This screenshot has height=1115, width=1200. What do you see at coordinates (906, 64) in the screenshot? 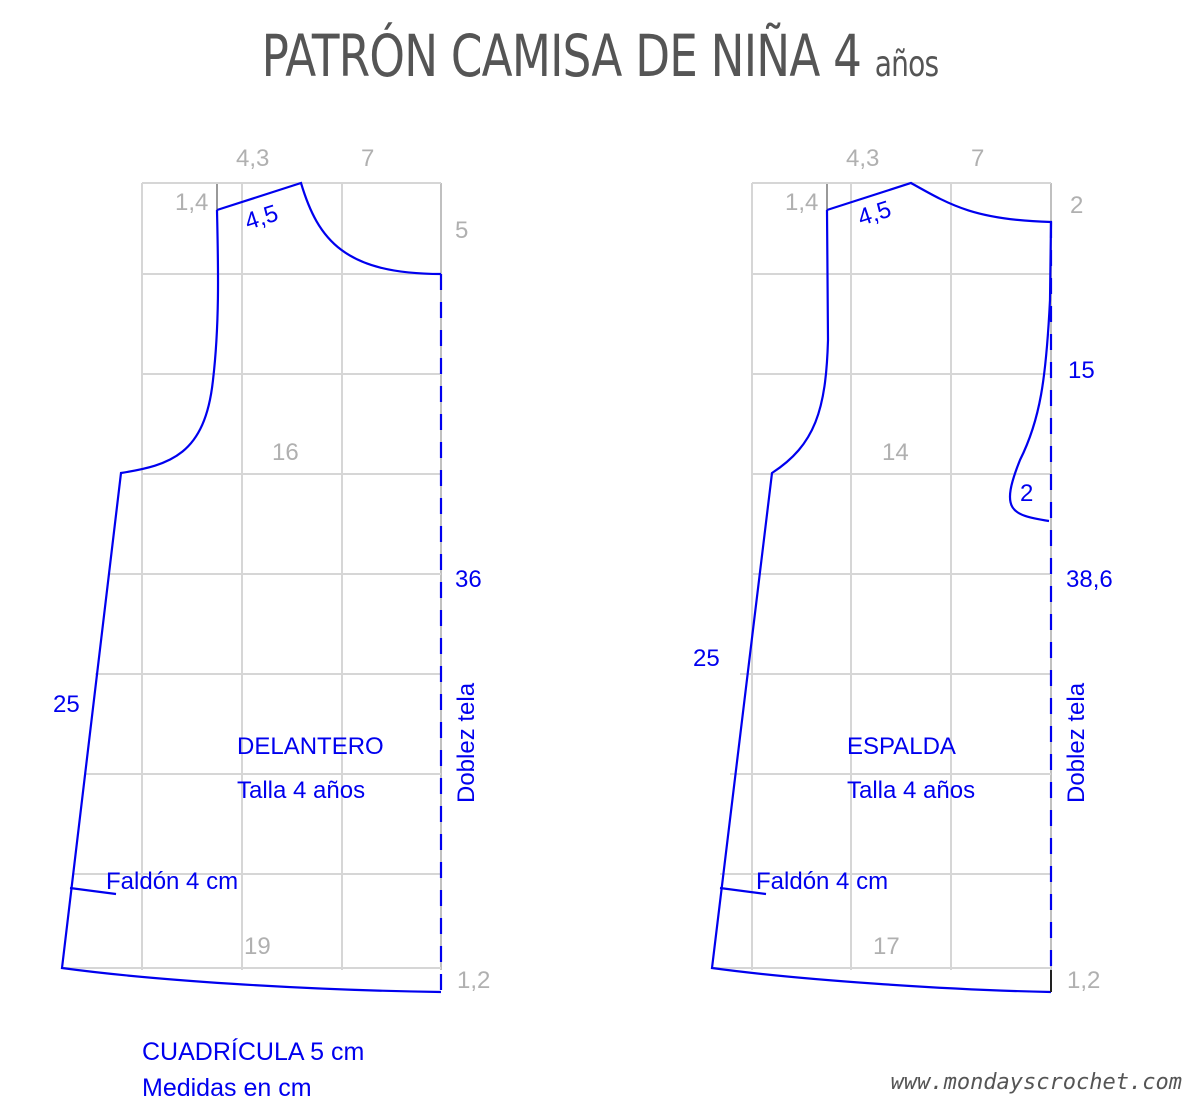
I see `title-suffix: años` at bounding box center [906, 64].